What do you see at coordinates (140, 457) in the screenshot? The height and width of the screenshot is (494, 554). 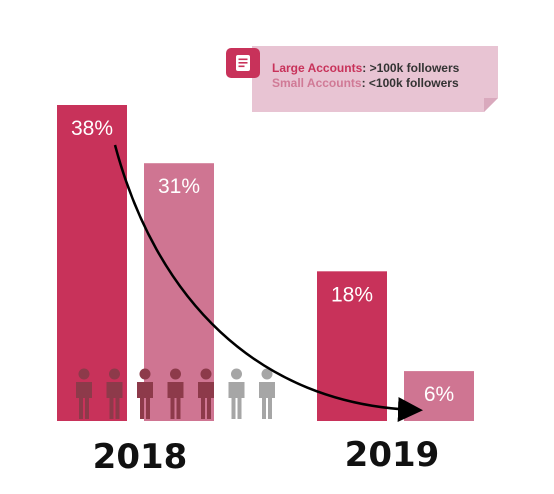 I see `category-label-2018: 2018` at bounding box center [140, 457].